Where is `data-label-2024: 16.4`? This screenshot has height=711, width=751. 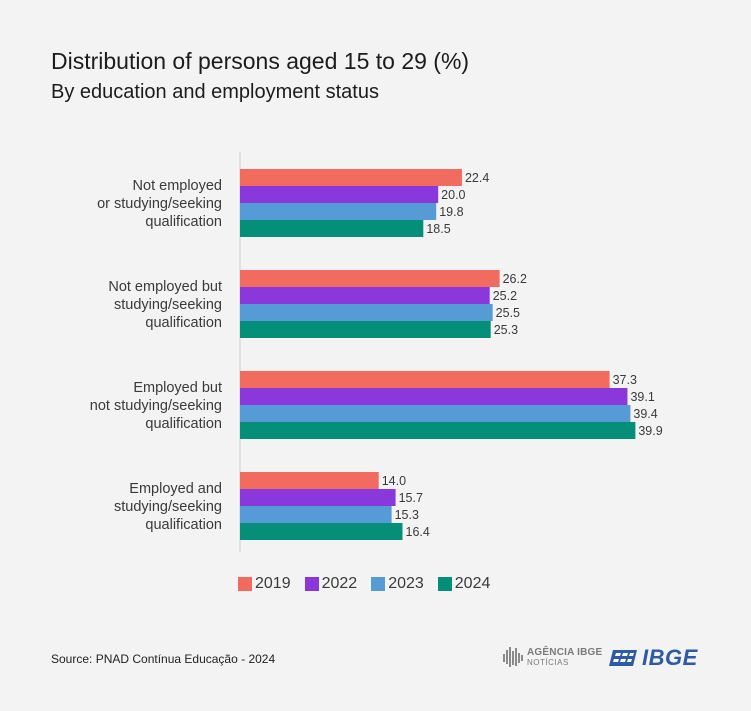
data-label-2024: 16.4 is located at coordinates (418, 532).